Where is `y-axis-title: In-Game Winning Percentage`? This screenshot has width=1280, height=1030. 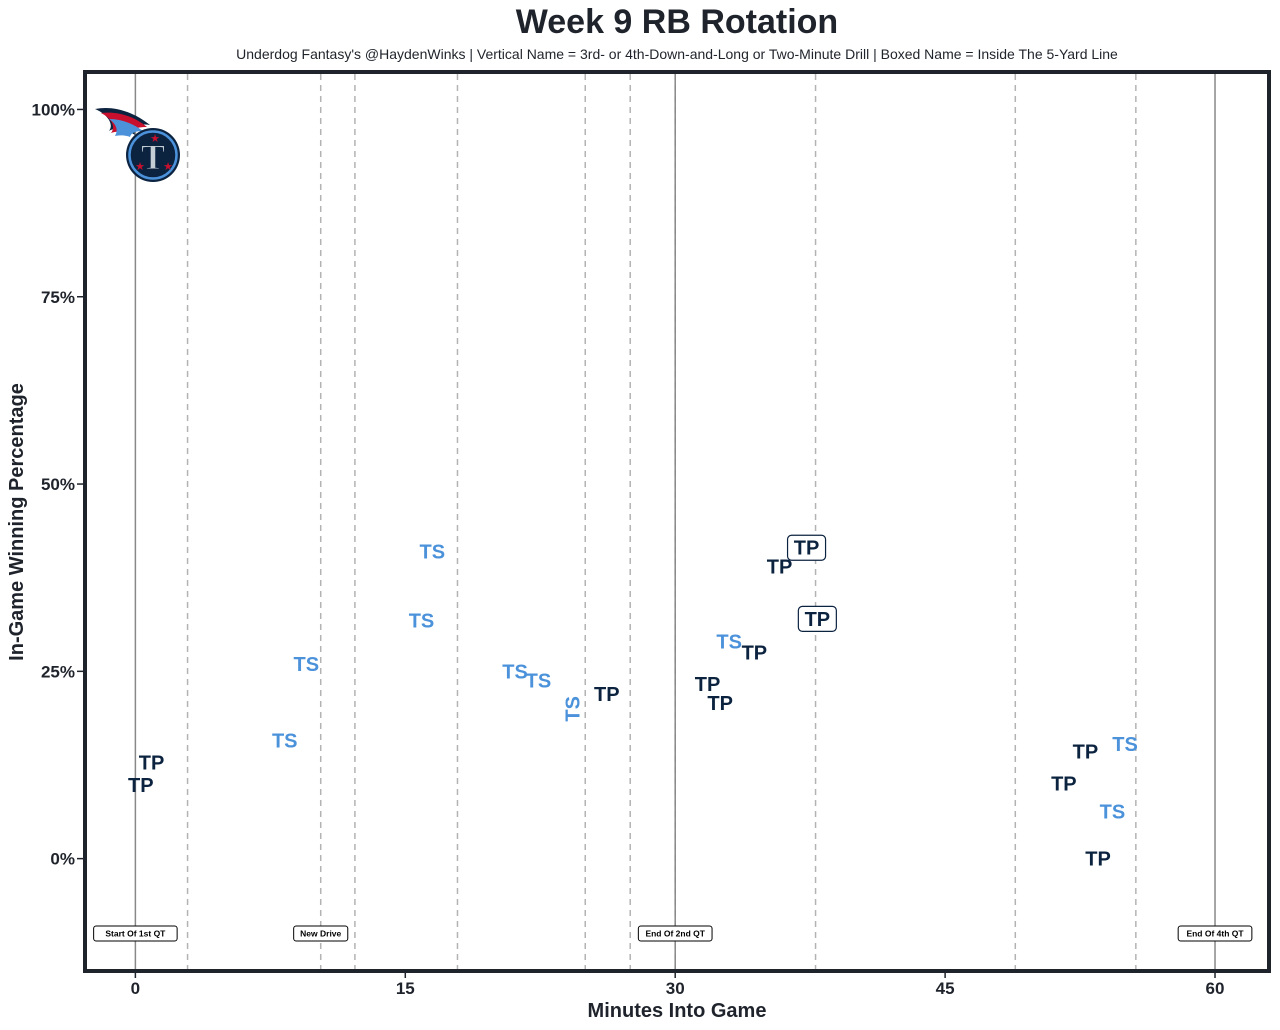 y-axis-title: In-Game Winning Percentage is located at coordinates (17, 522).